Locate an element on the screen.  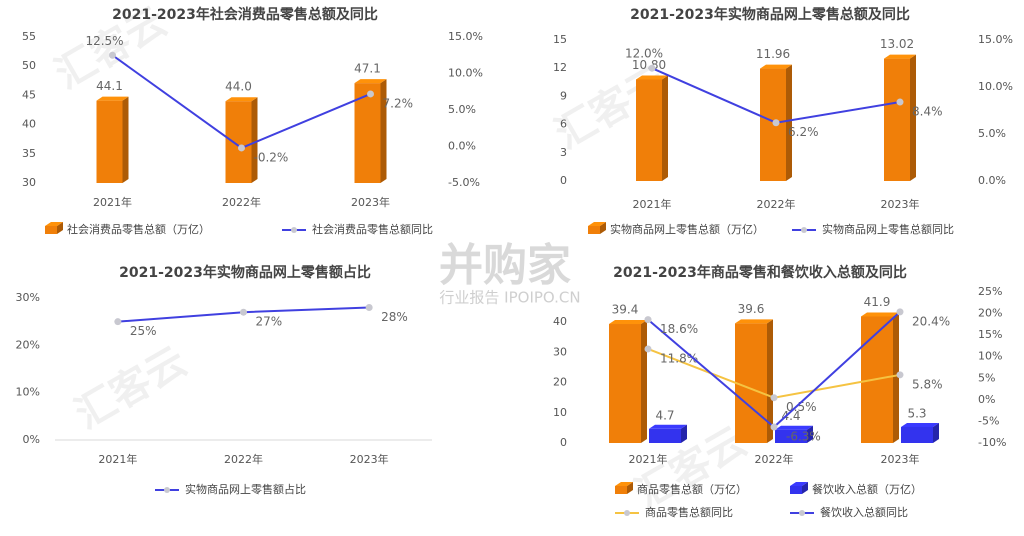
y-tick-label: 0 is located at coordinates (563, 442).